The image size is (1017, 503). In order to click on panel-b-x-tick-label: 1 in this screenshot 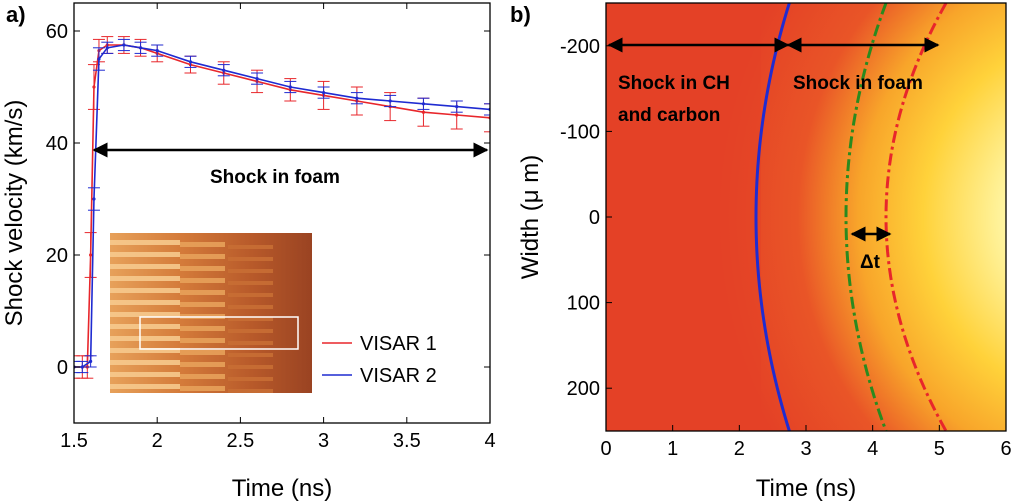, I will do `click(672, 449)`.